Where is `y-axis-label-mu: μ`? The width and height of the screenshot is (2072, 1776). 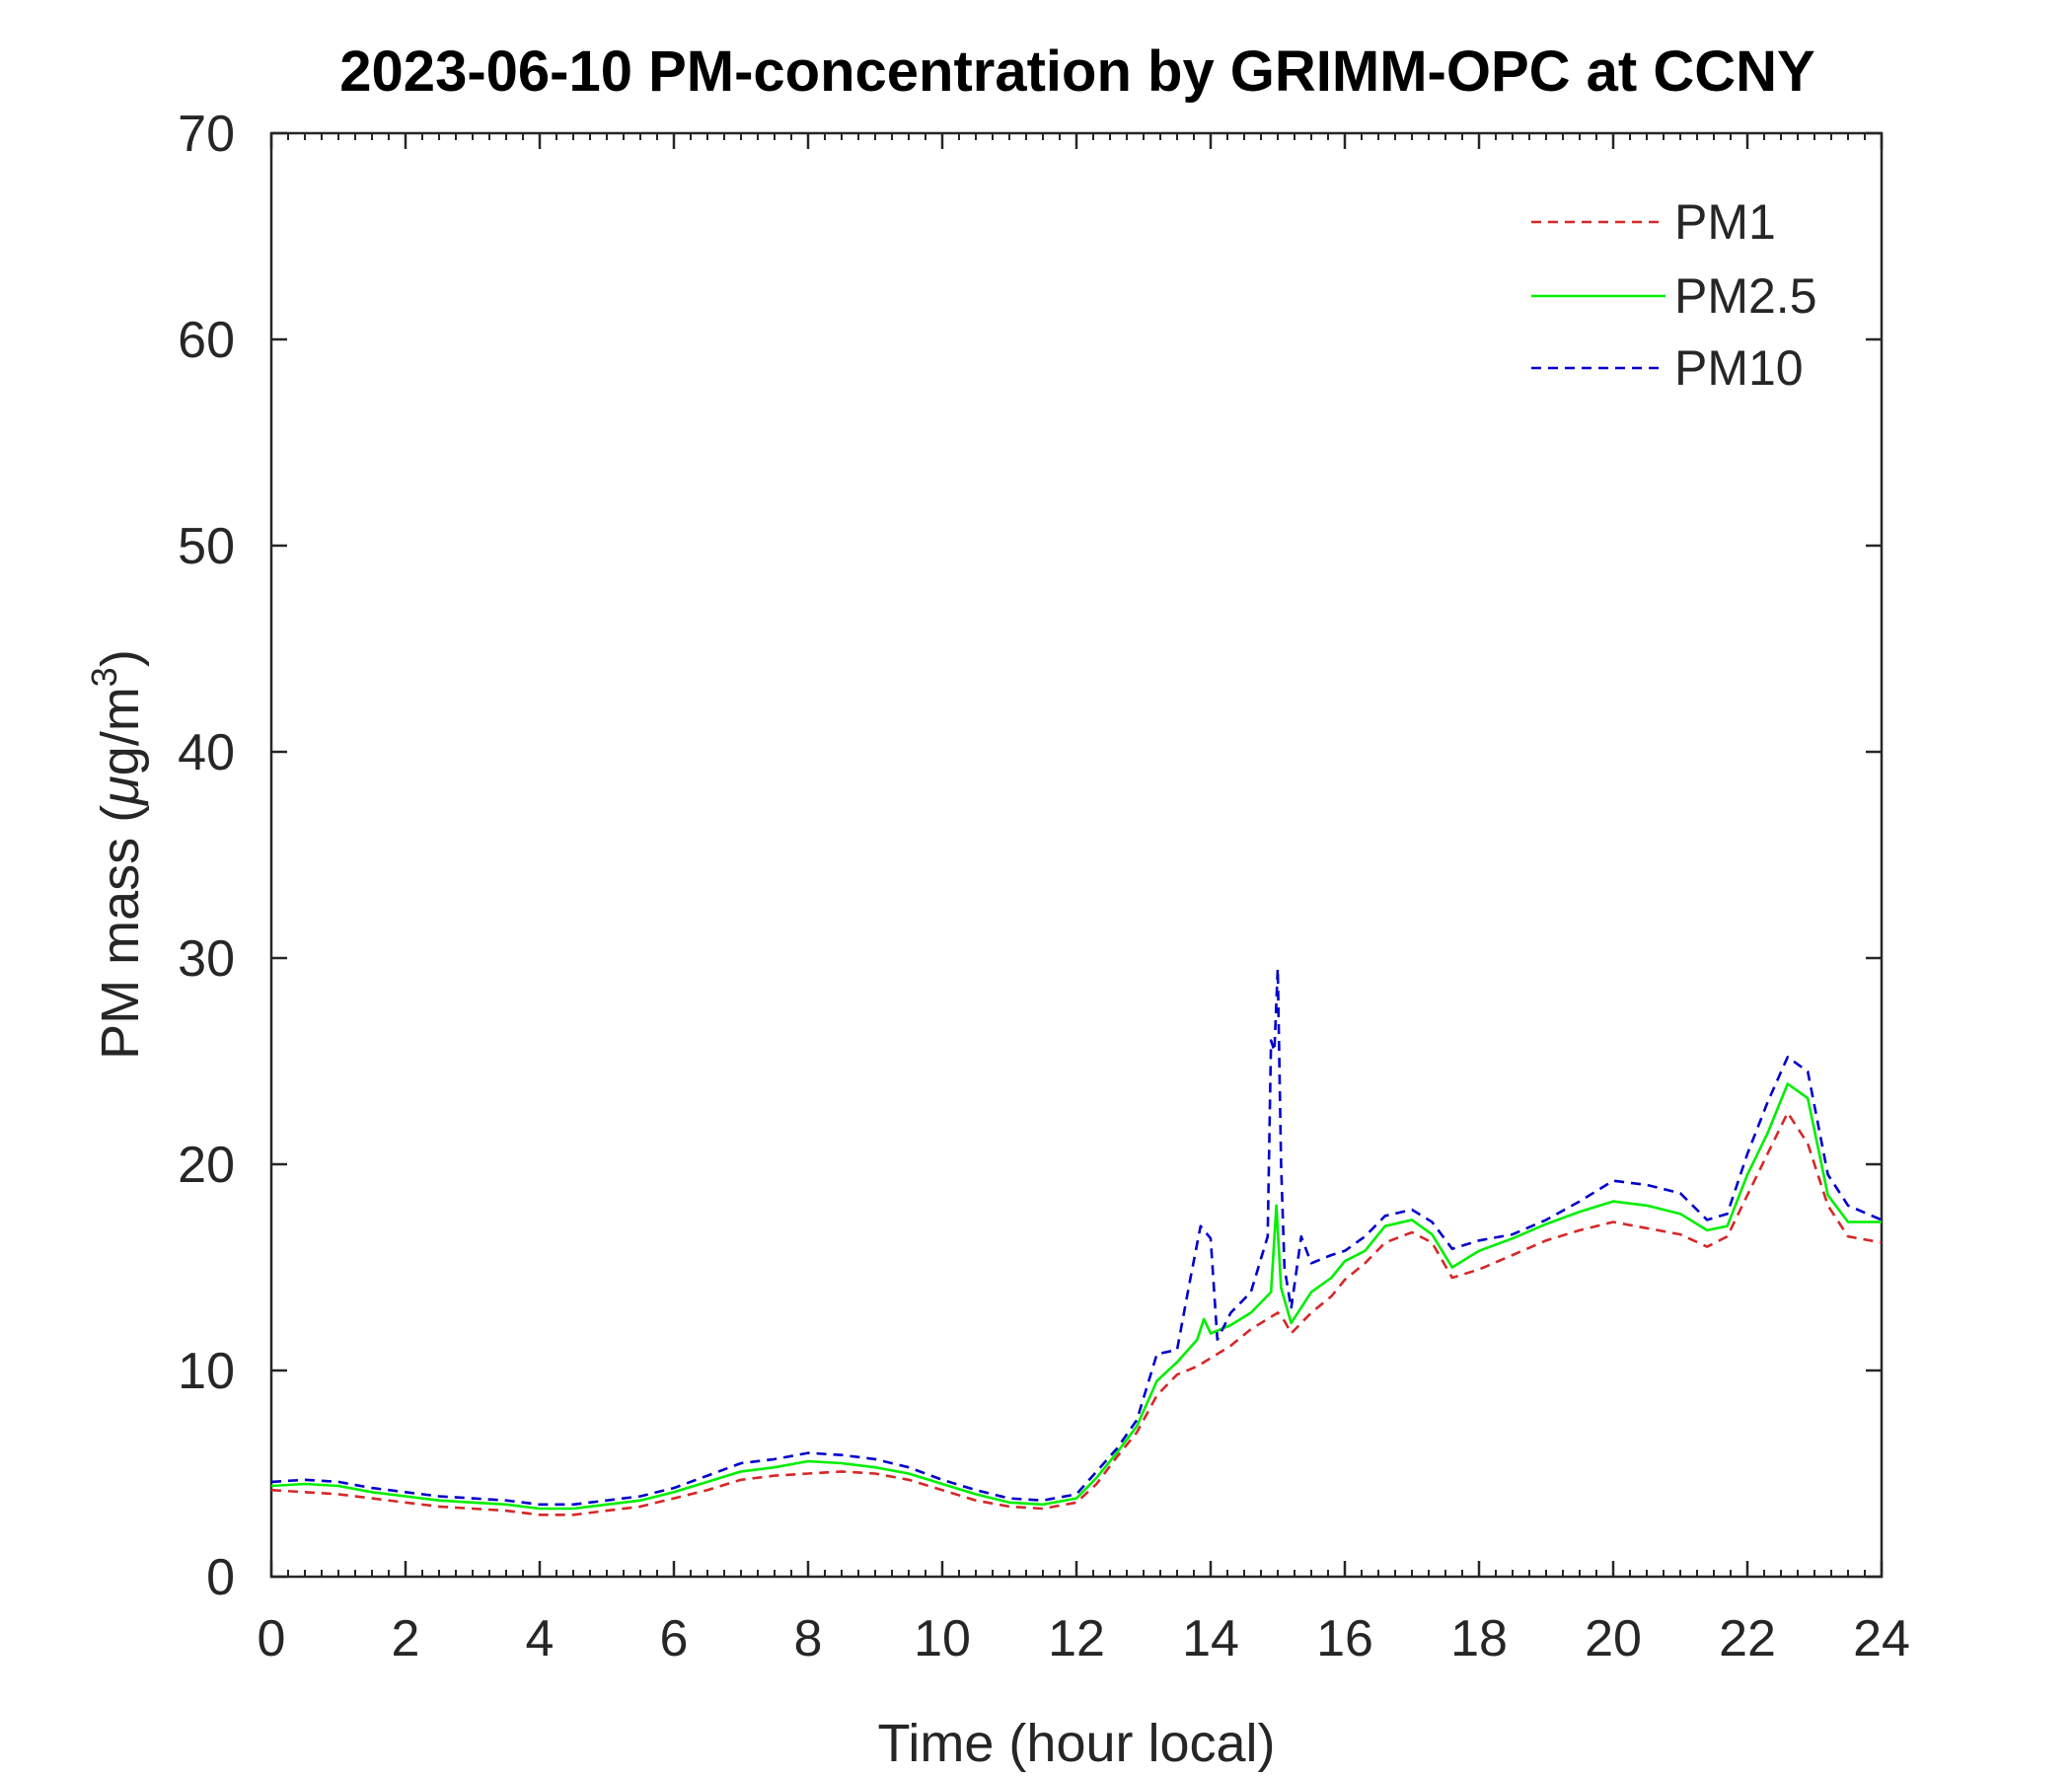
y-axis-label-mu: μ is located at coordinates (121, 792).